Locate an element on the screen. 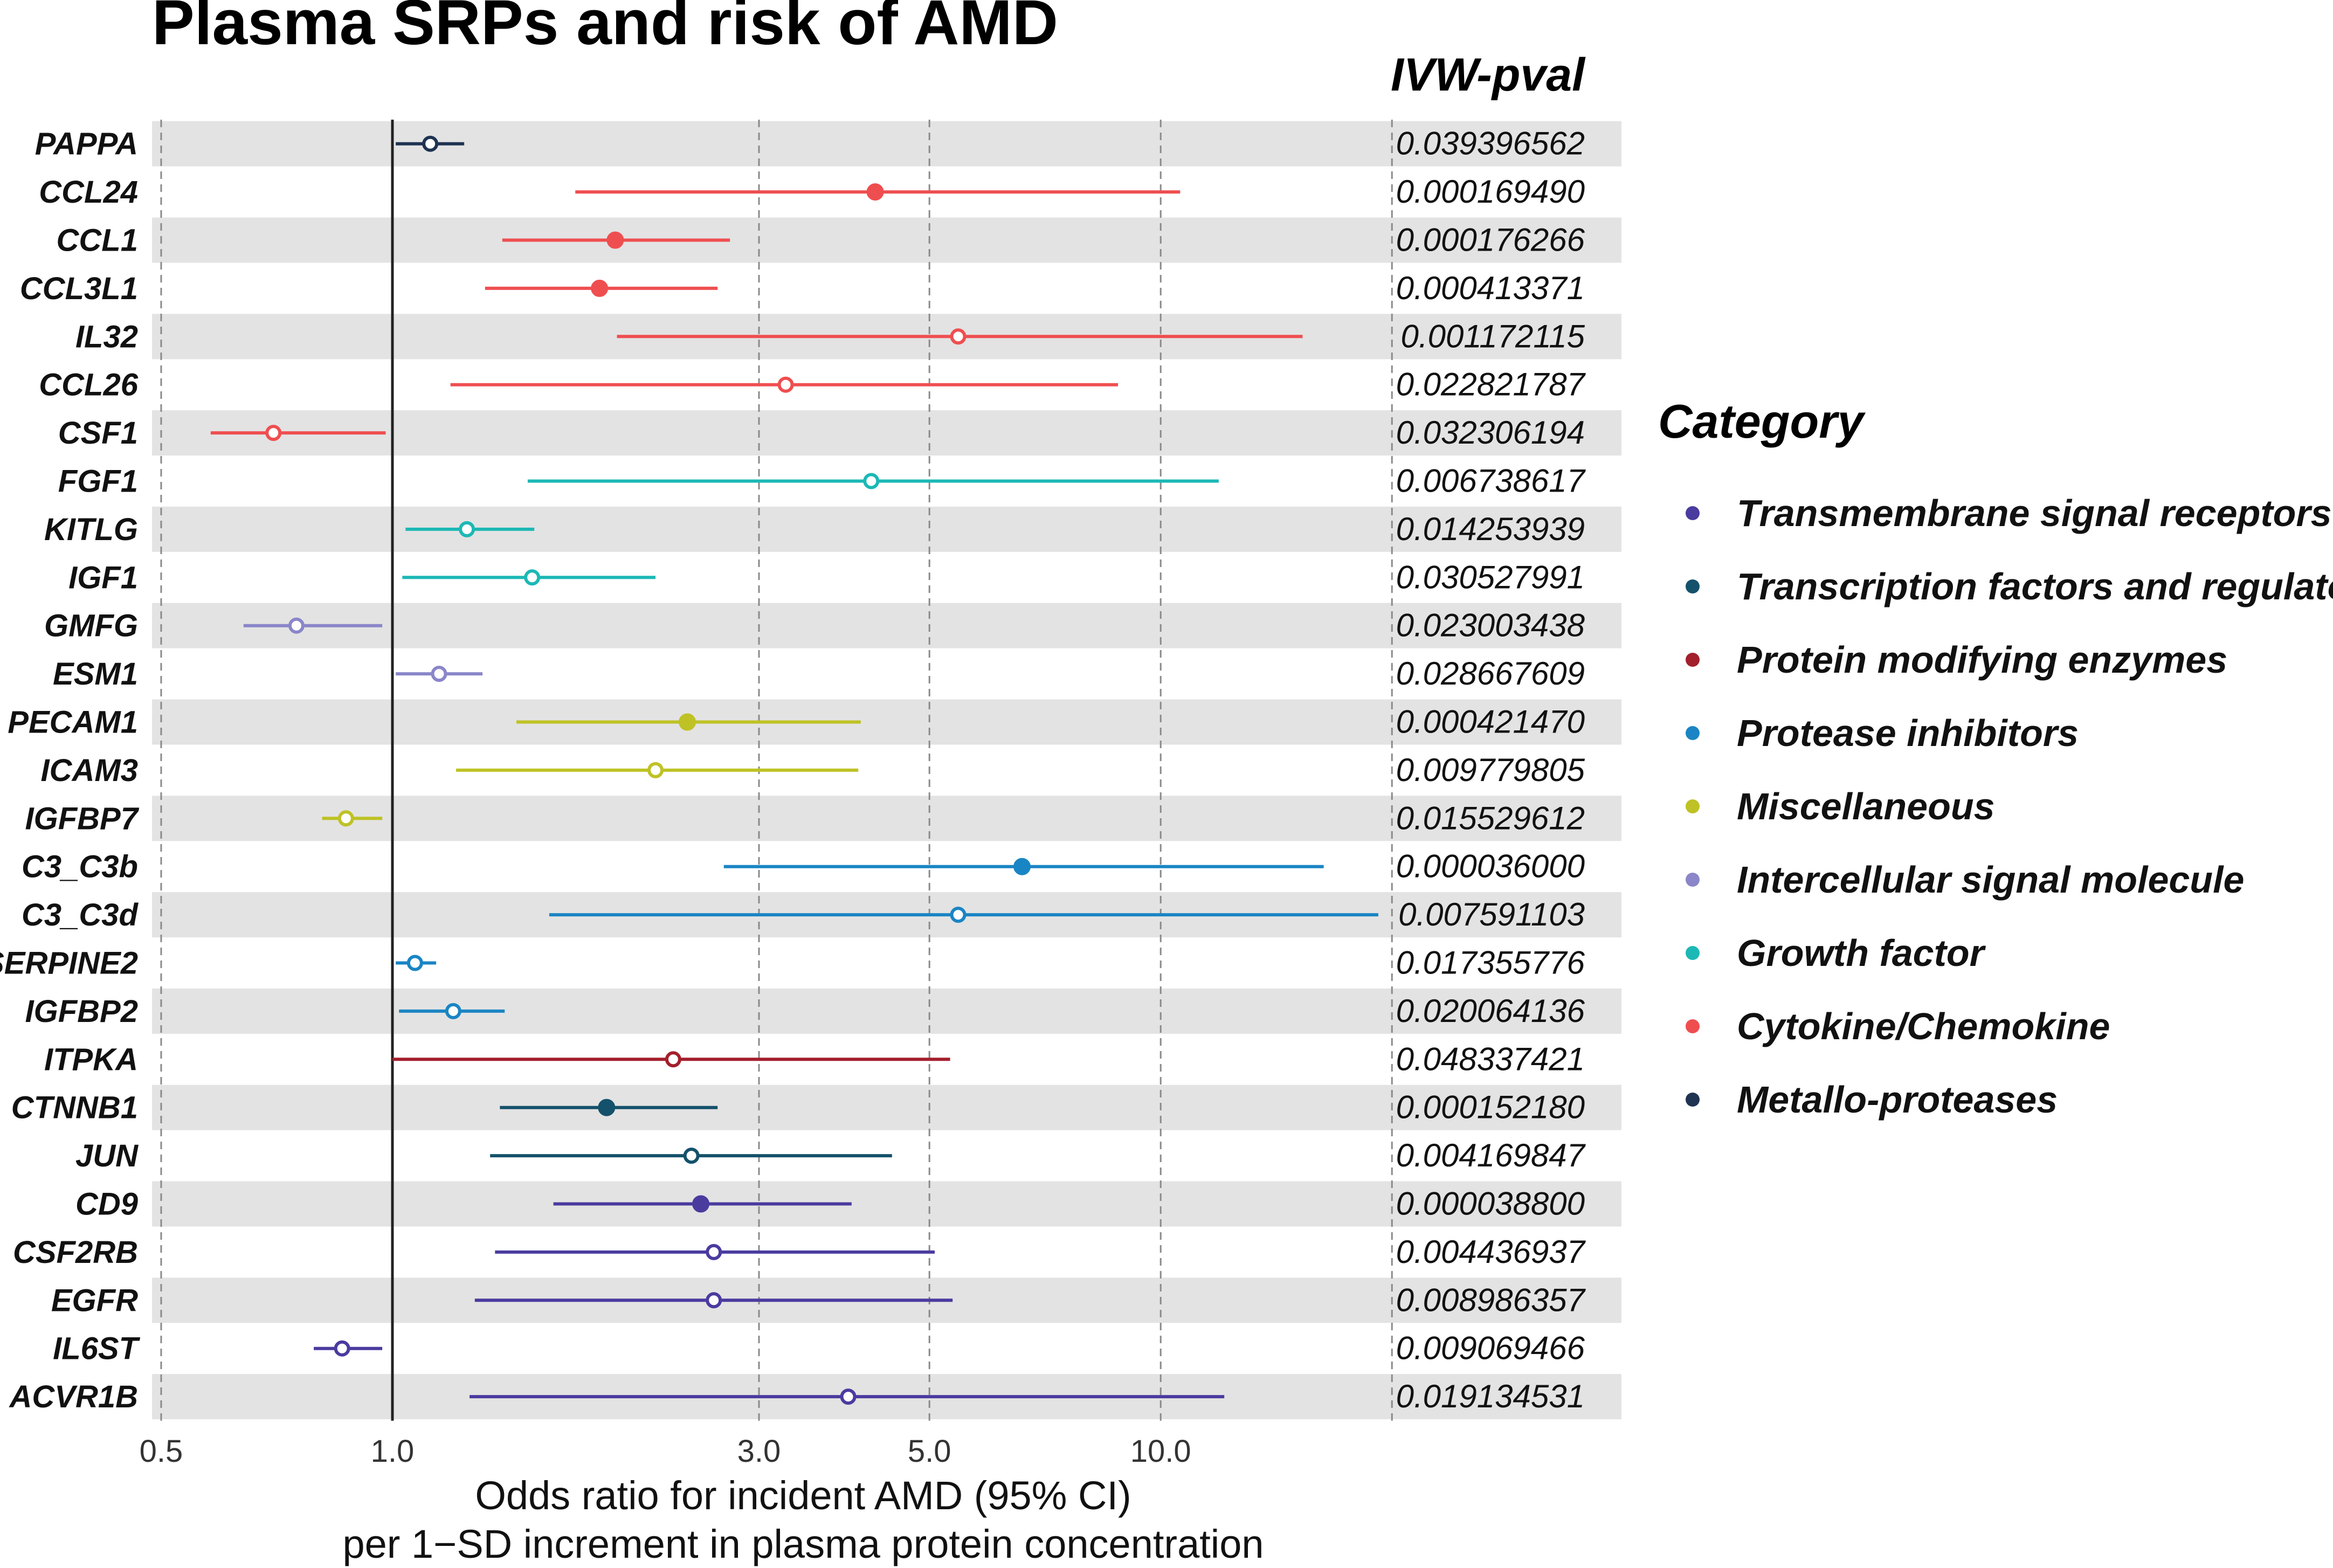 This screenshot has width=2333, height=1568. x-axis-label-line1: Odds ratio for incident AMD (95% CI) is located at coordinates (803, 1495).